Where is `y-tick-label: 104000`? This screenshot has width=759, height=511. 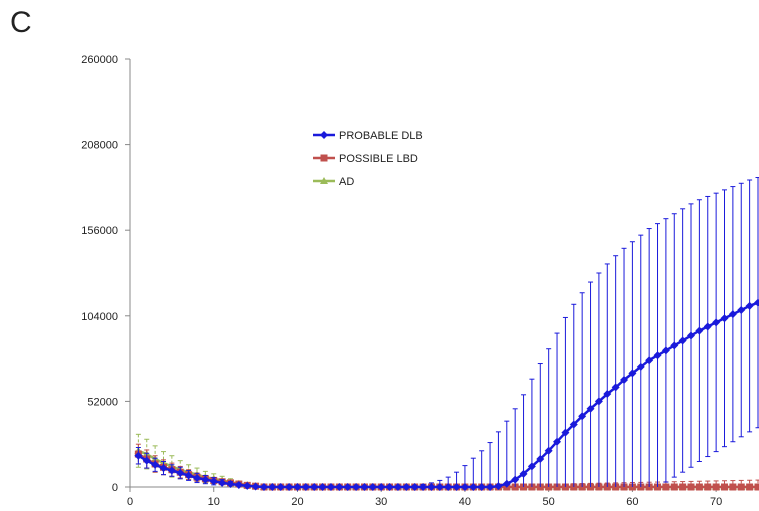 y-tick-label: 104000 is located at coordinates (99, 317).